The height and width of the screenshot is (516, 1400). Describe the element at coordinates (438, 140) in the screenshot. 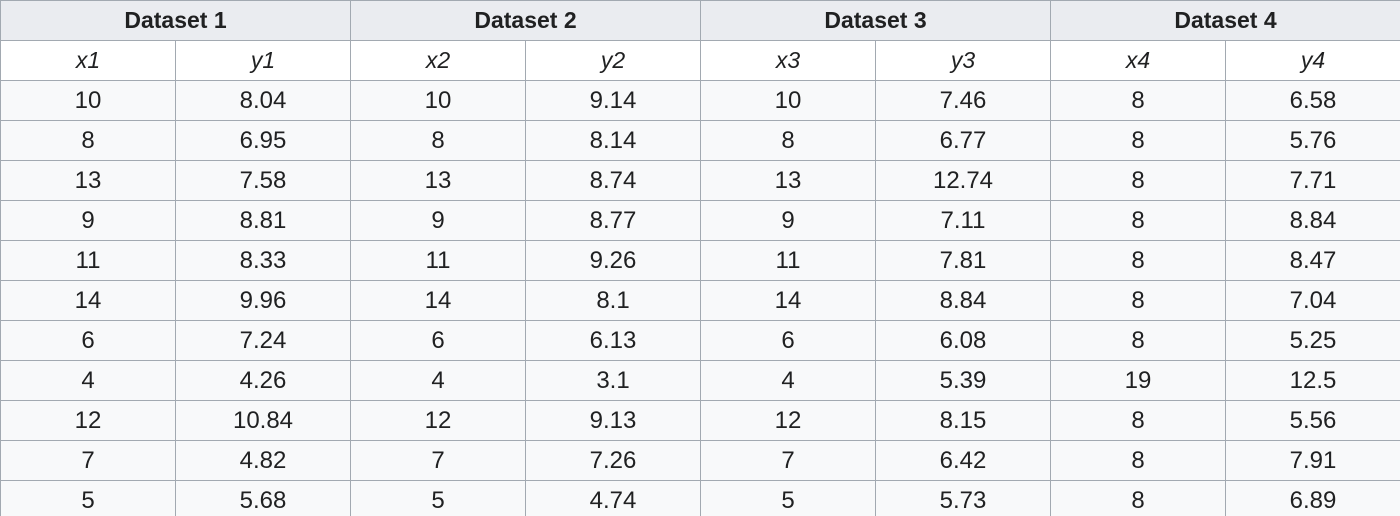

I see `cell-x2: 8` at that location.